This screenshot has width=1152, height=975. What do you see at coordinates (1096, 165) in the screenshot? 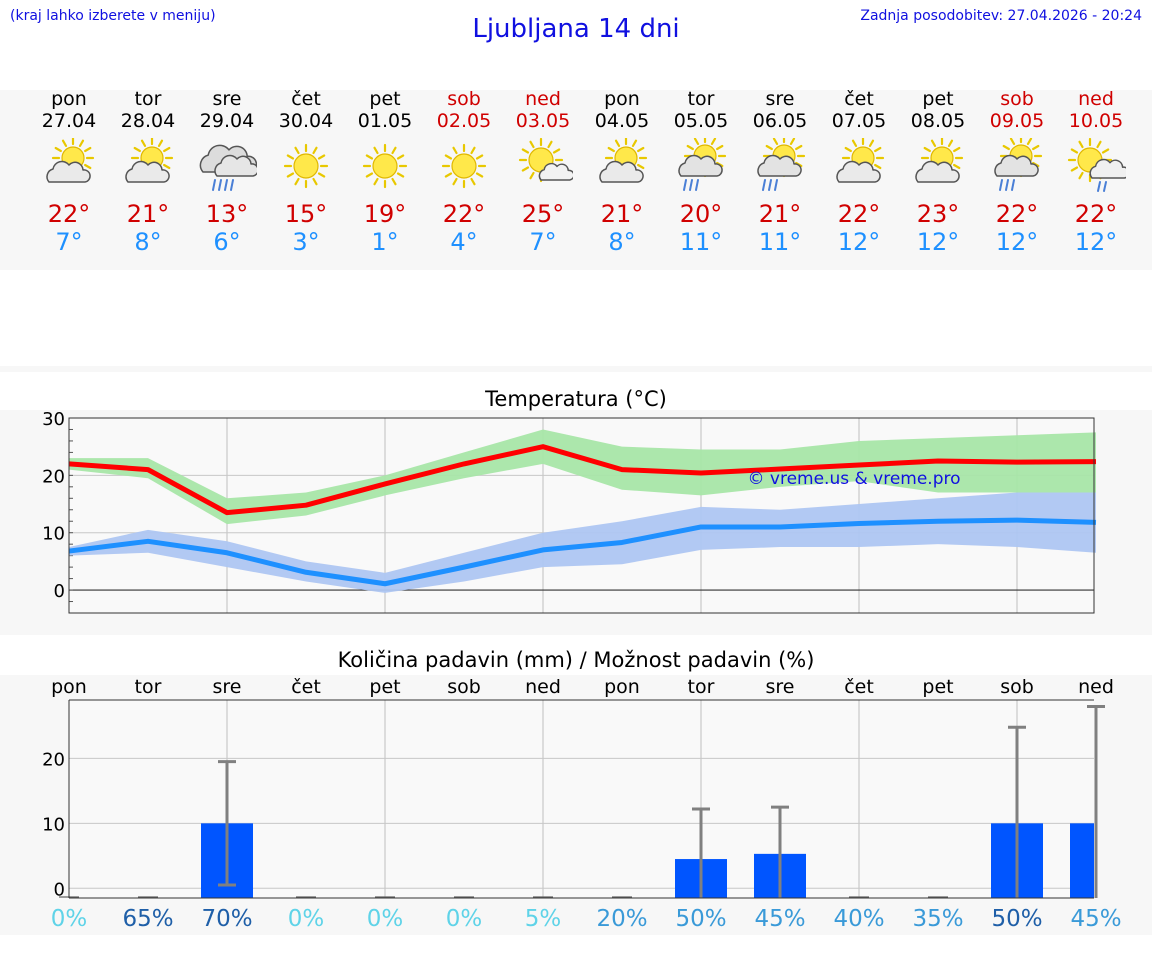
I see `sun-light-rain-icon` at bounding box center [1096, 165].